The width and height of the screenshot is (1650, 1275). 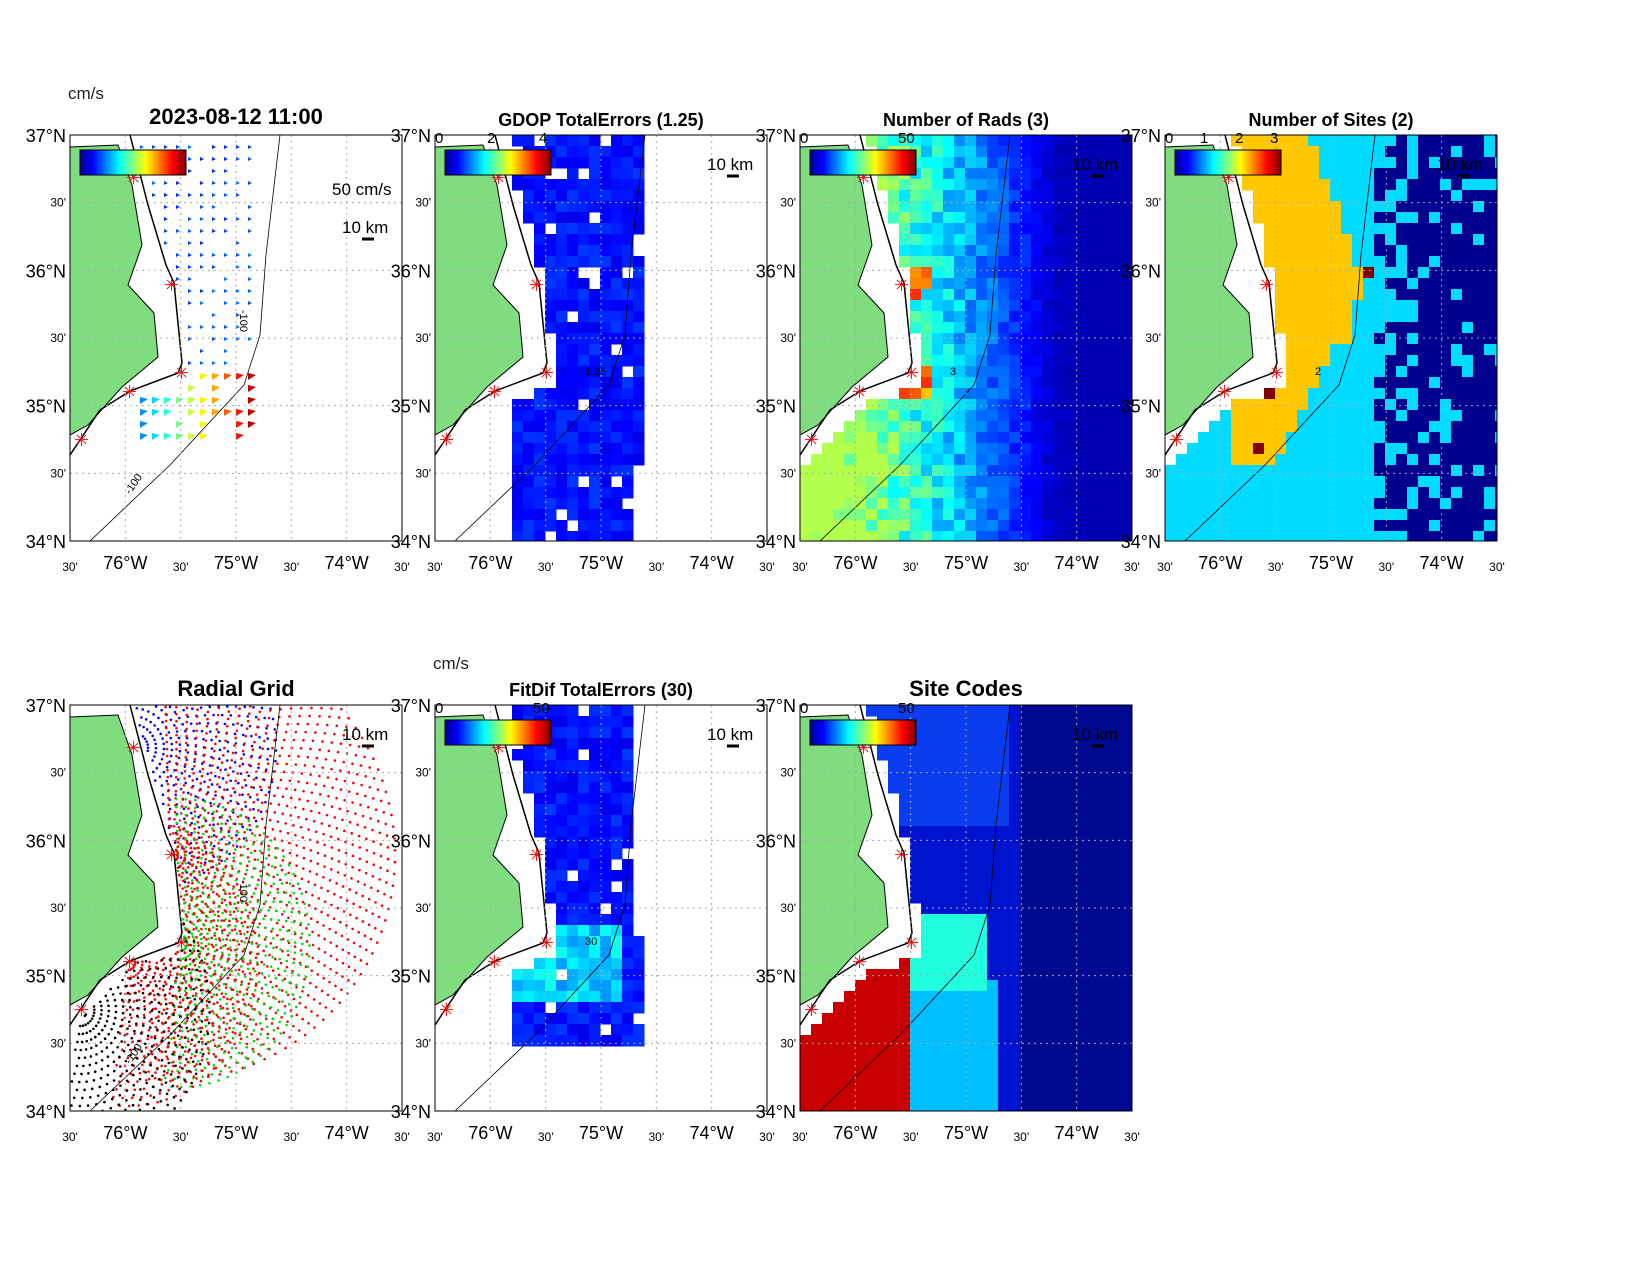 I want to click on depth-contour-100m, so click(x=1280, y=338).